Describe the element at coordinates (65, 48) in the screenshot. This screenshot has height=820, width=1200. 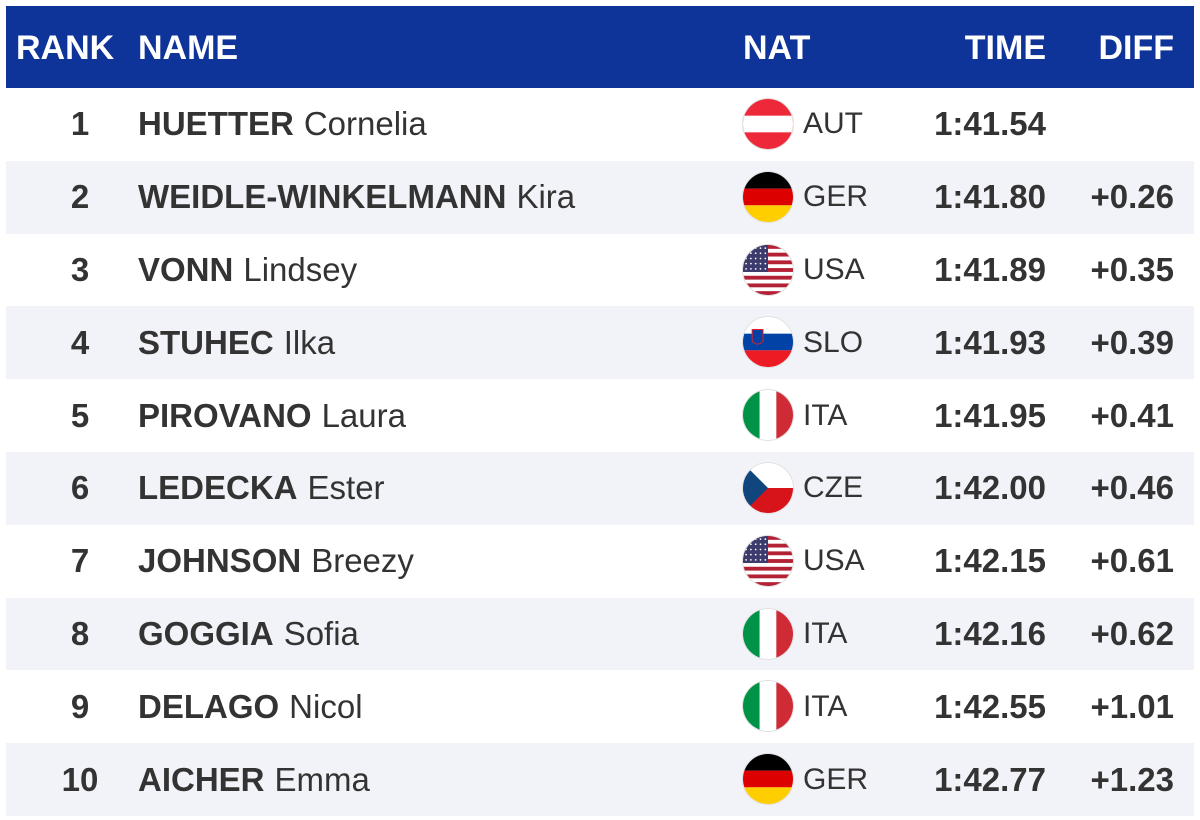
I see `header-rank: RANK` at that location.